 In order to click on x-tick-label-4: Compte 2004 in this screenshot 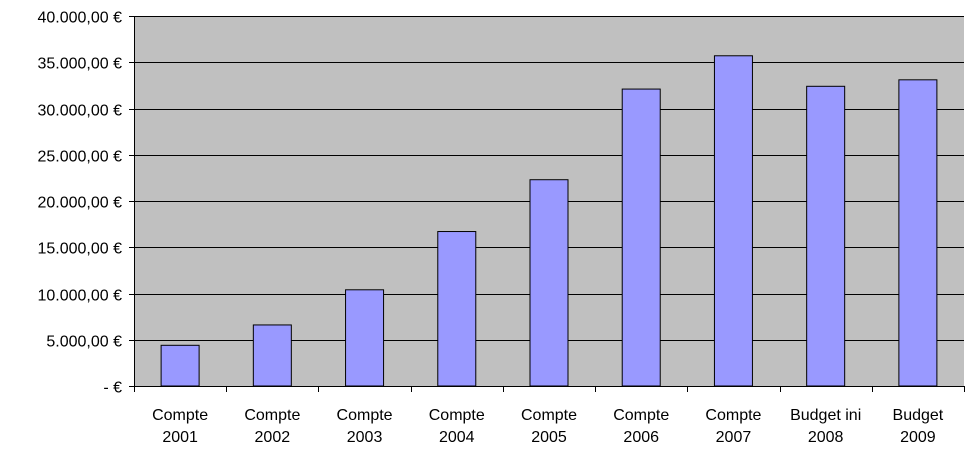, I will do `click(457, 426)`.